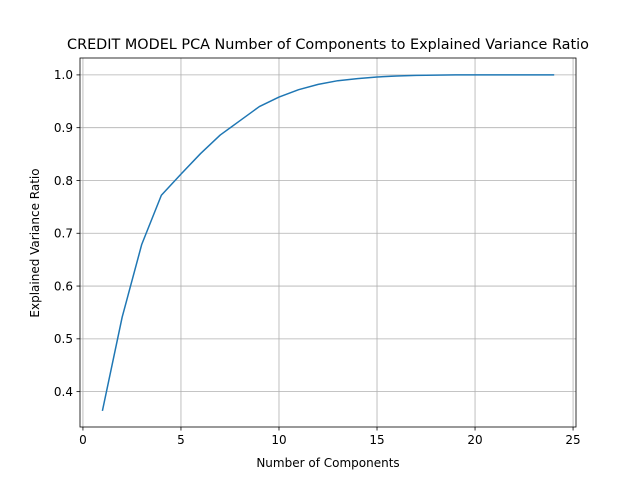  Describe the element at coordinates (330, 437) in the screenshot. I see `x-axis: 0 5 10 15 20 25` at that location.